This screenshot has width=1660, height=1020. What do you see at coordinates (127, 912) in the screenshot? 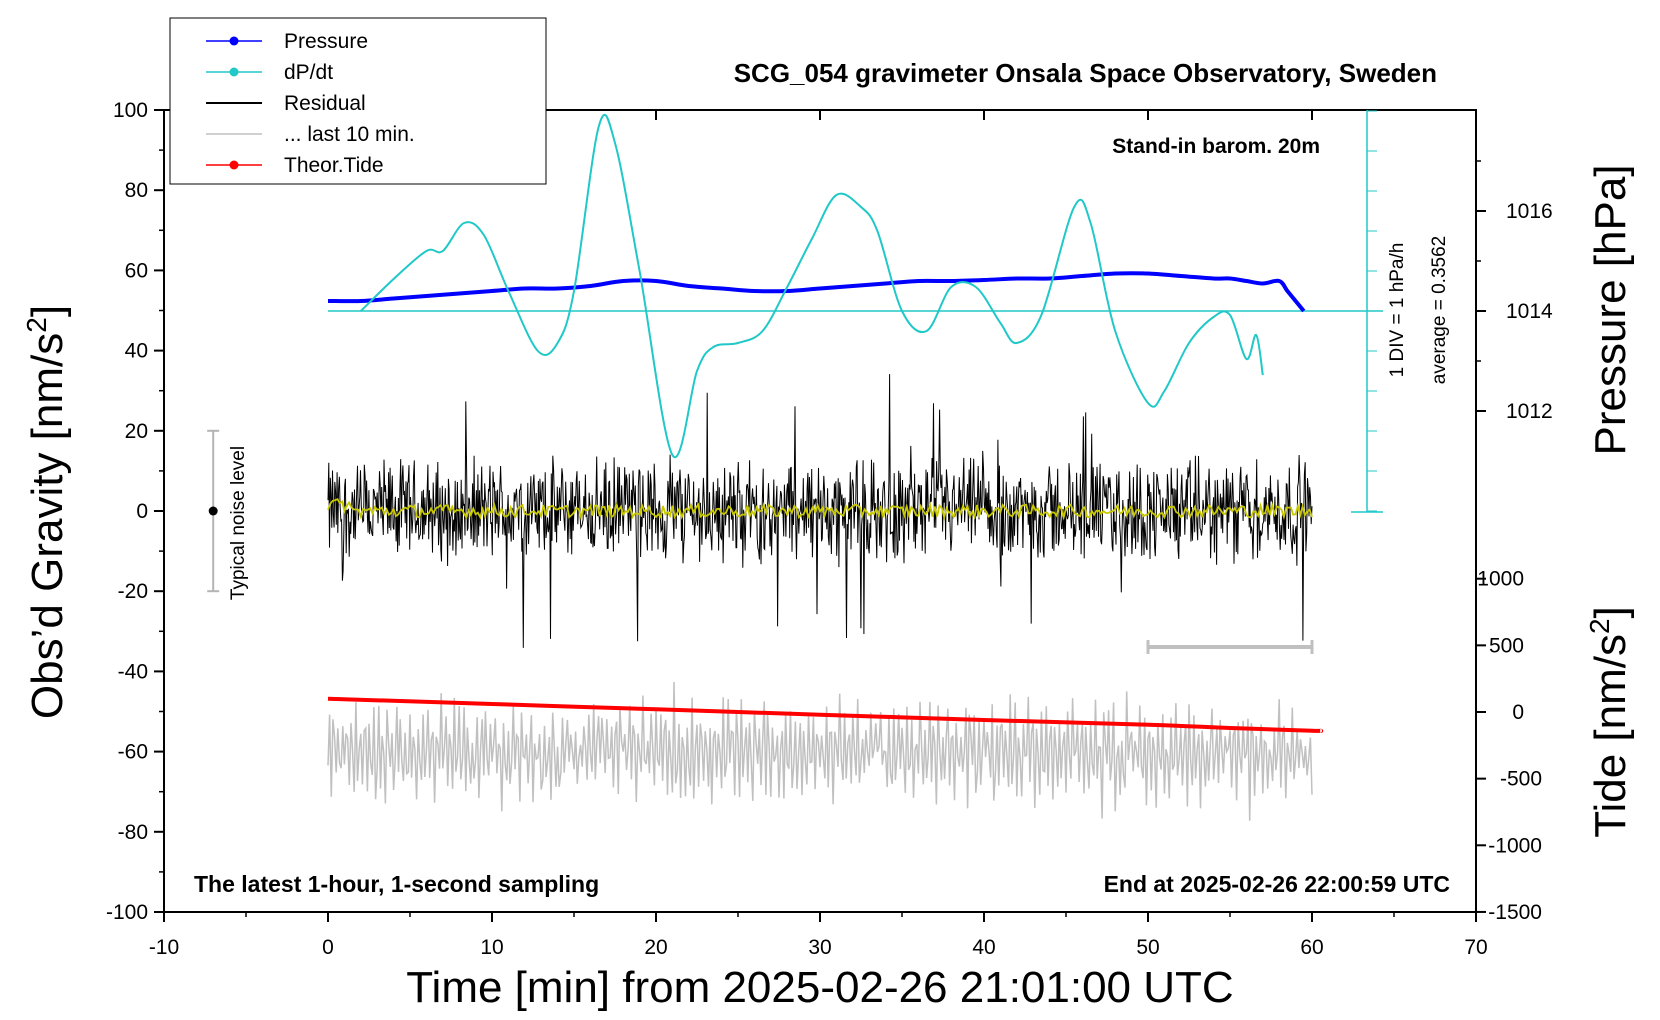
I see `y-tick-label: -100` at bounding box center [127, 912].